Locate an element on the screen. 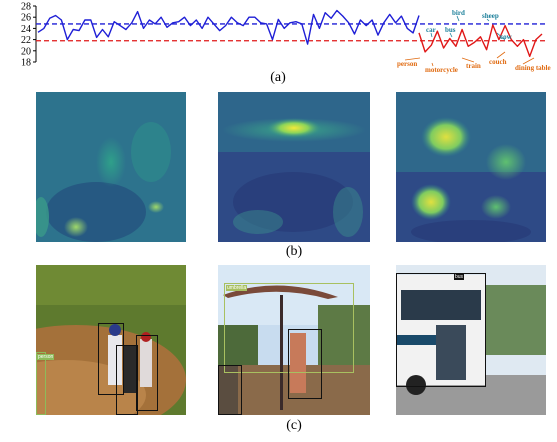 This screenshot has height=442, width=557. series-lines is located at coordinates (290, 33).